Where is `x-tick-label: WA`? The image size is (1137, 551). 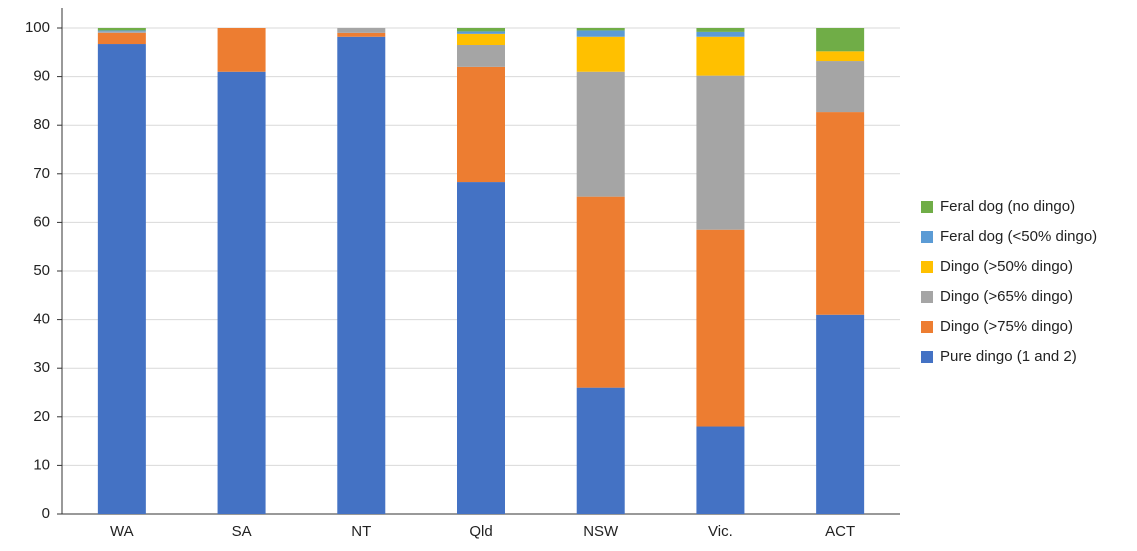
x-tick-label: WA is located at coordinates (122, 531).